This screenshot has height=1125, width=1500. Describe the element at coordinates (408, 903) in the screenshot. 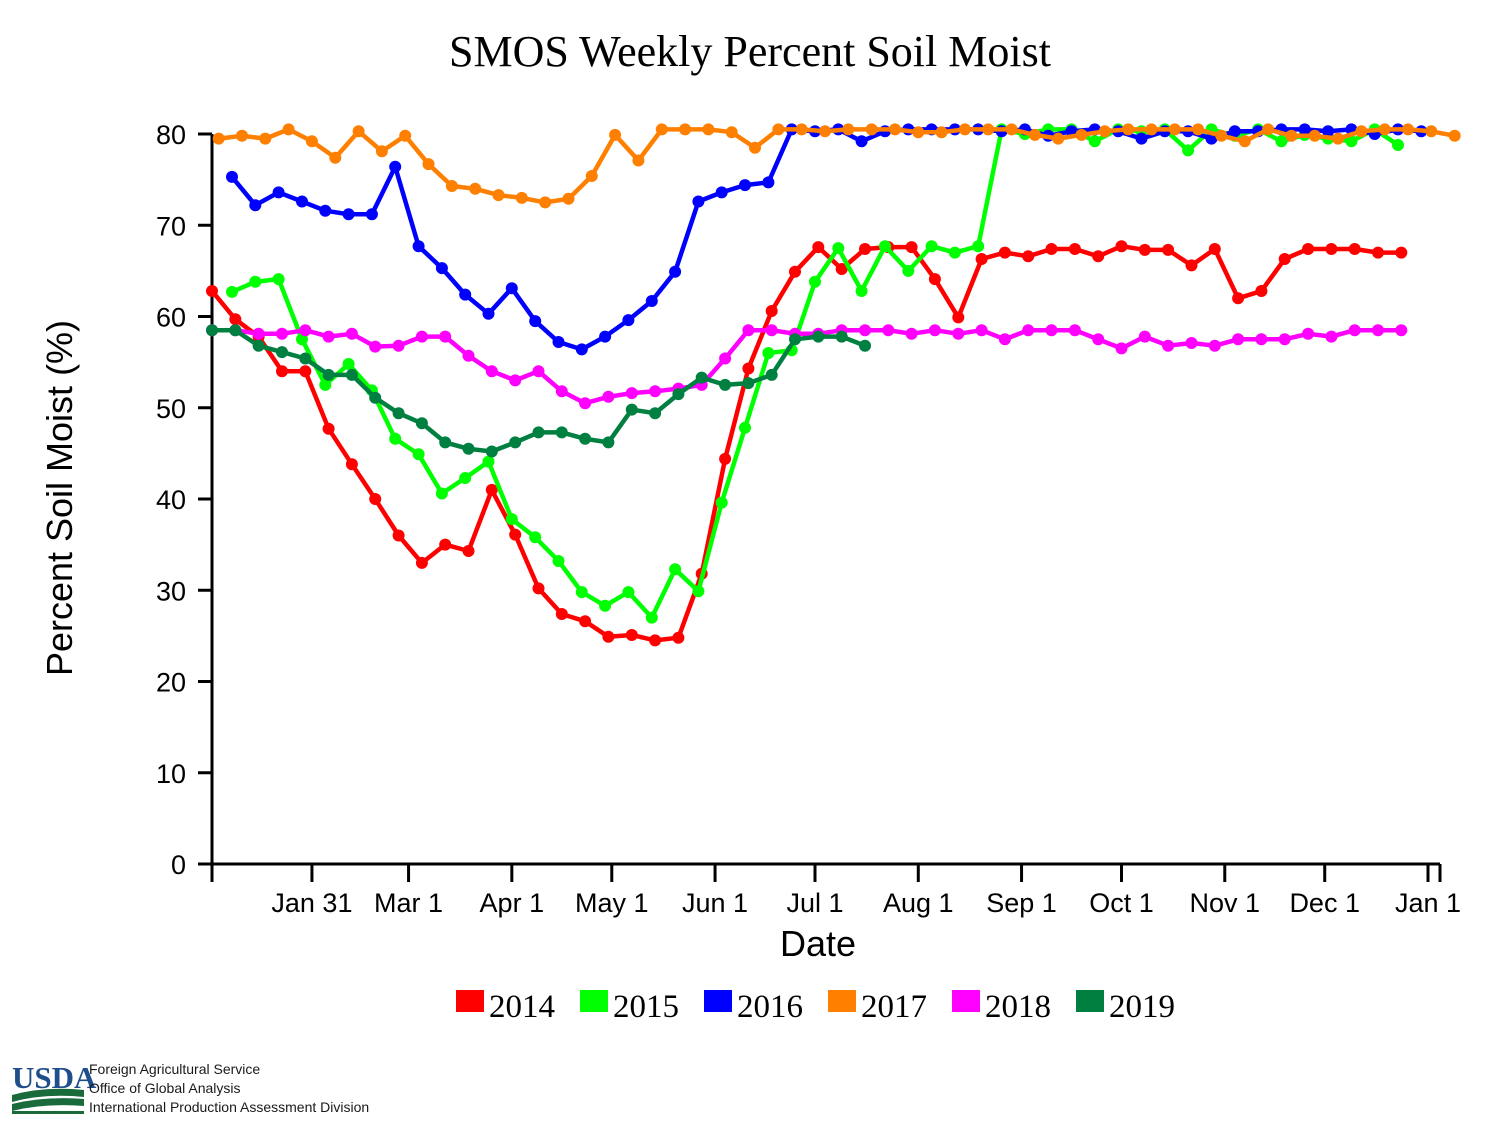

I see `x-tick-label: Mar 1` at that location.